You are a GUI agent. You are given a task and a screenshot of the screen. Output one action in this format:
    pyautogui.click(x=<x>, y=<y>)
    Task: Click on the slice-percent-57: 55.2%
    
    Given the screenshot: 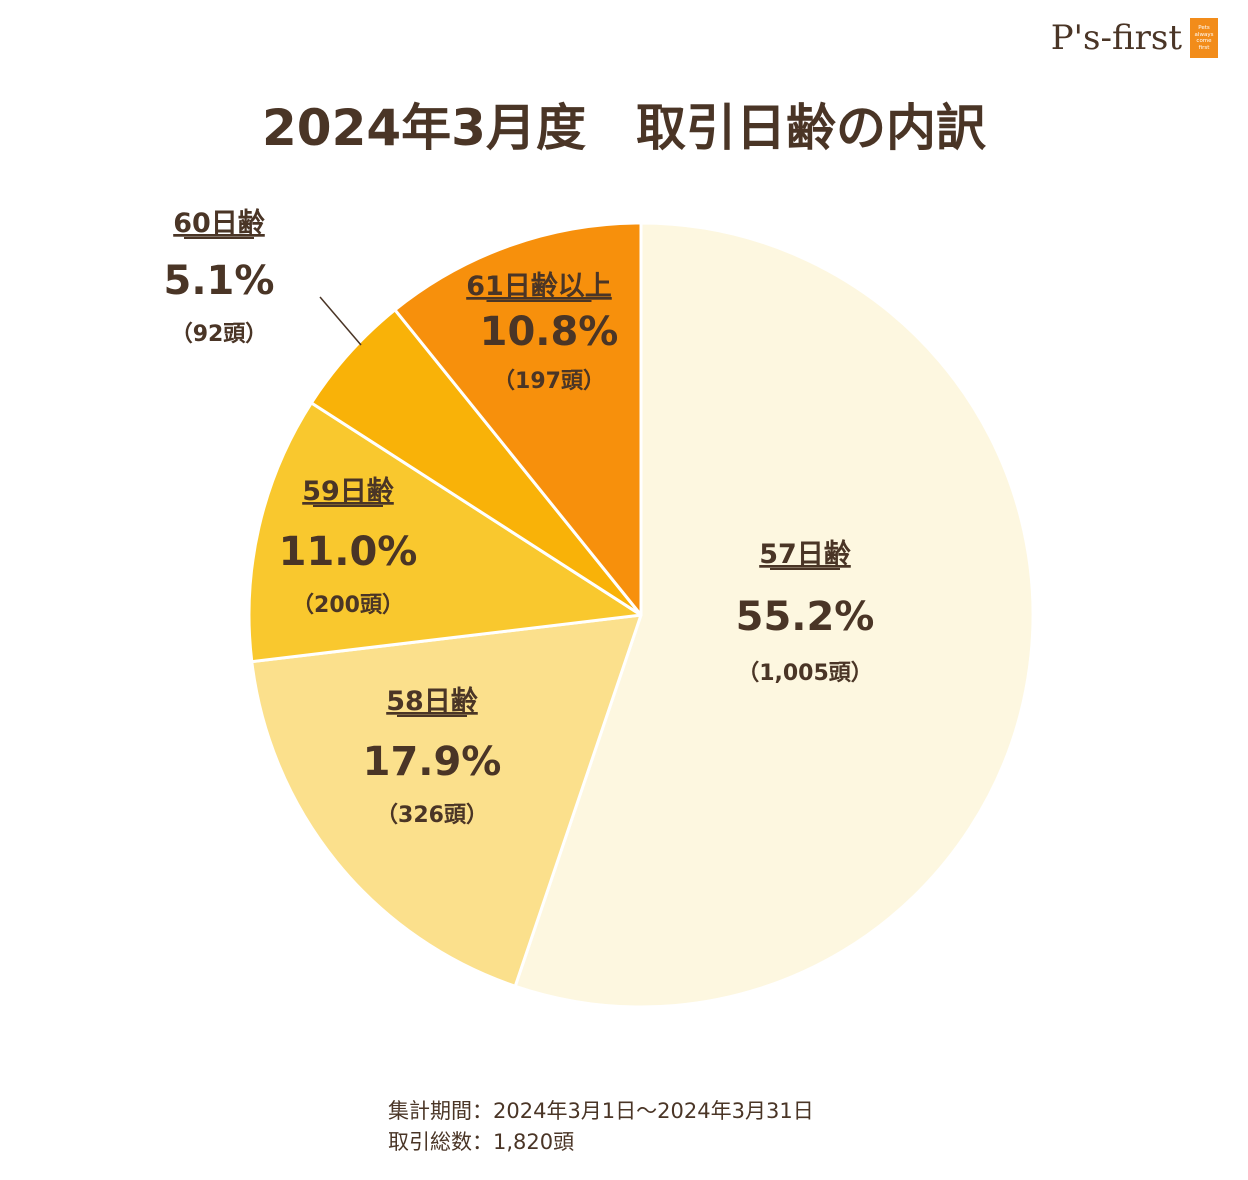 What is the action you would take?
    pyautogui.click(x=805, y=617)
    